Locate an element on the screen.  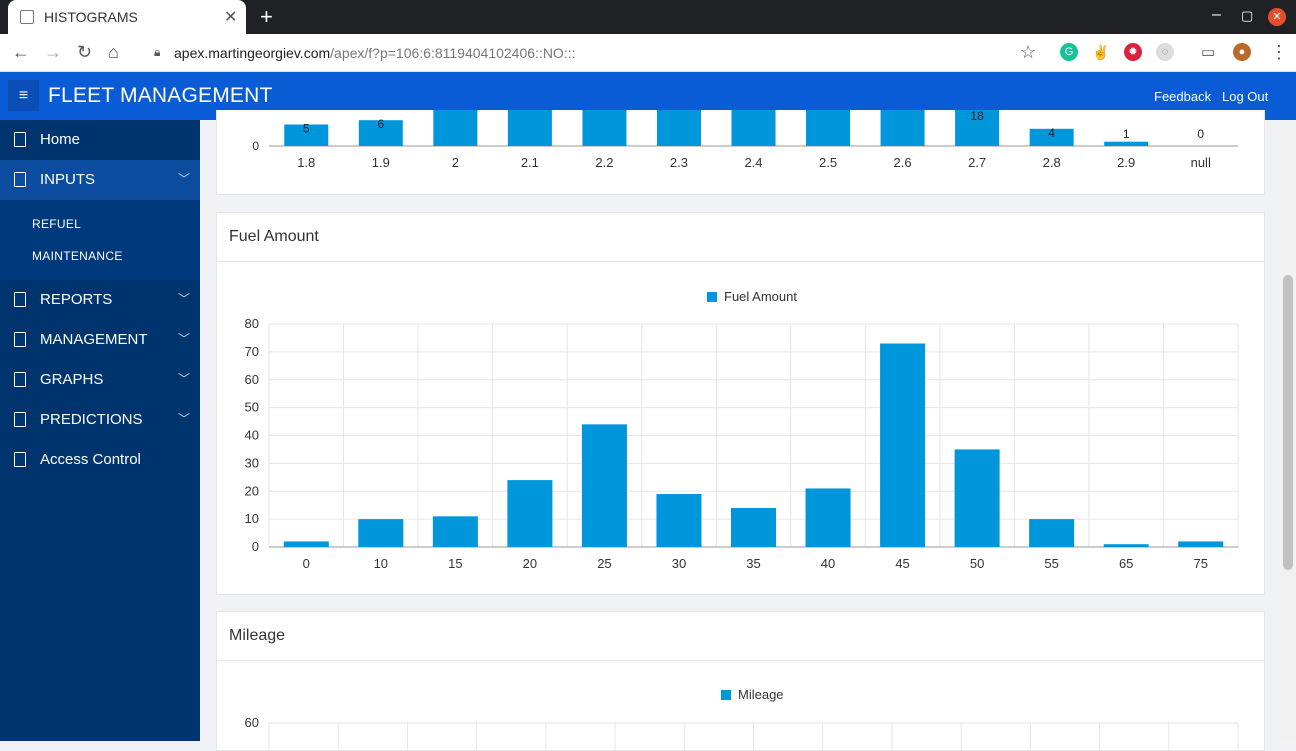
url-path: /apex/f?p=106:6:8119404102406::NO::: is located at coordinates (453, 53).